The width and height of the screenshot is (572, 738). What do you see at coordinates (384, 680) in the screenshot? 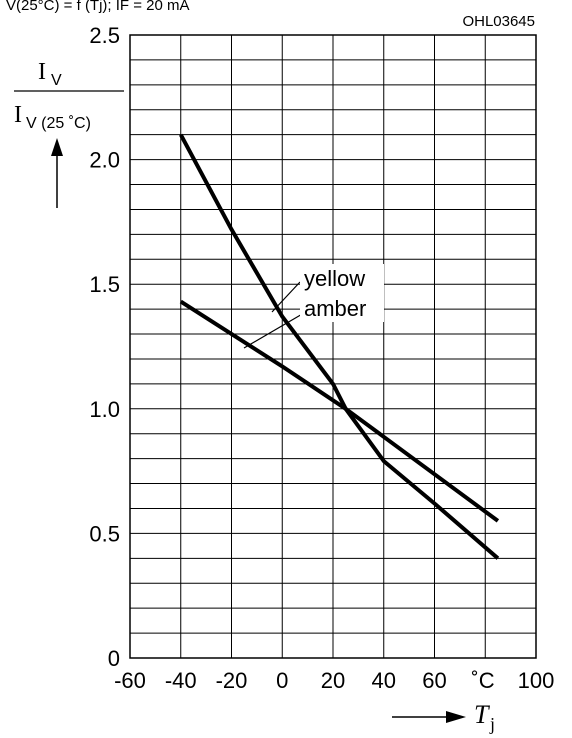
I see `x-tick-label: 40` at bounding box center [384, 680].